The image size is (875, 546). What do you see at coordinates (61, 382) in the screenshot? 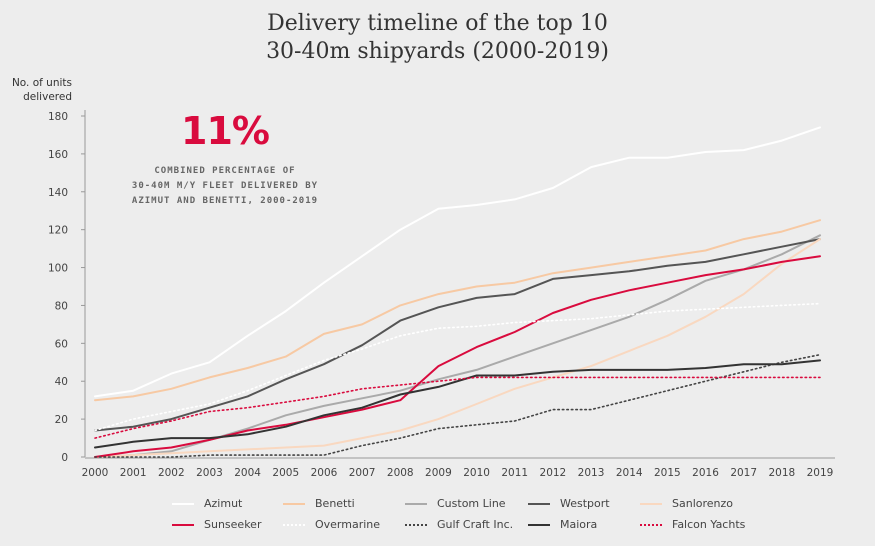
I see `y-tick-label: 40` at bounding box center [61, 382].